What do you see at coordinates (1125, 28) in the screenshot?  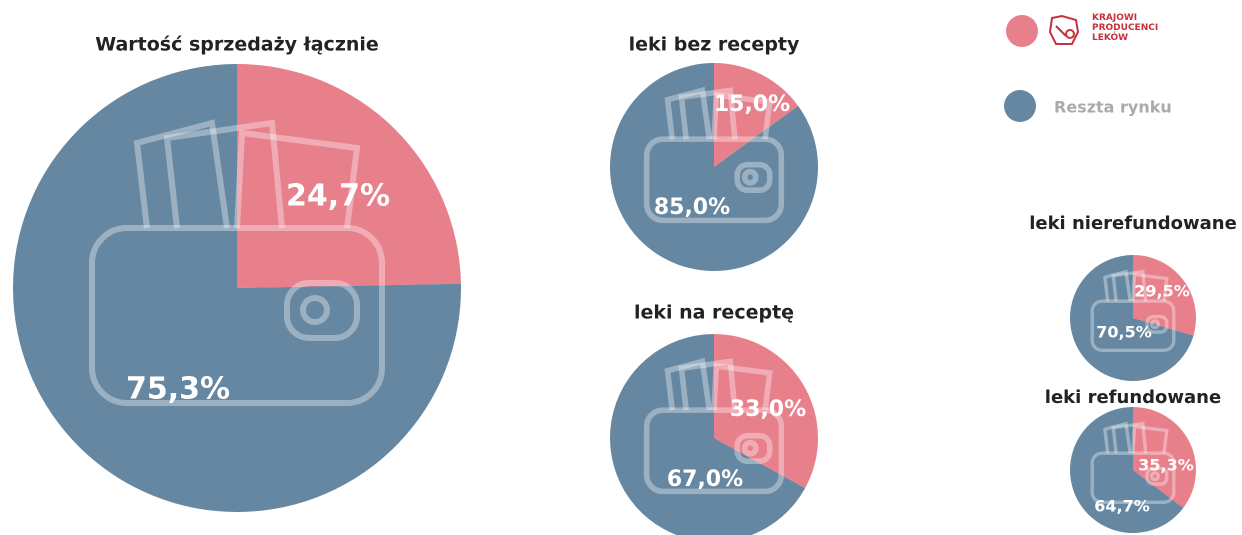 I see `legend-label: KRAJOWI PRODUCENCI LEKÓW` at bounding box center [1125, 28].